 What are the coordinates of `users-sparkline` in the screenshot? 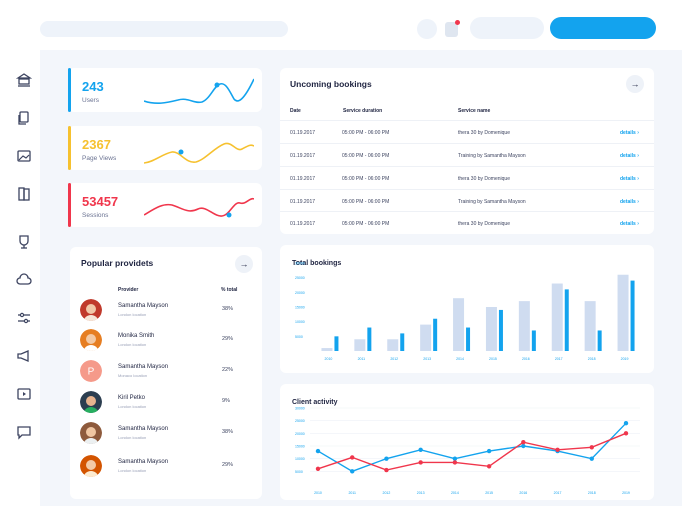 It's located at (199, 91).